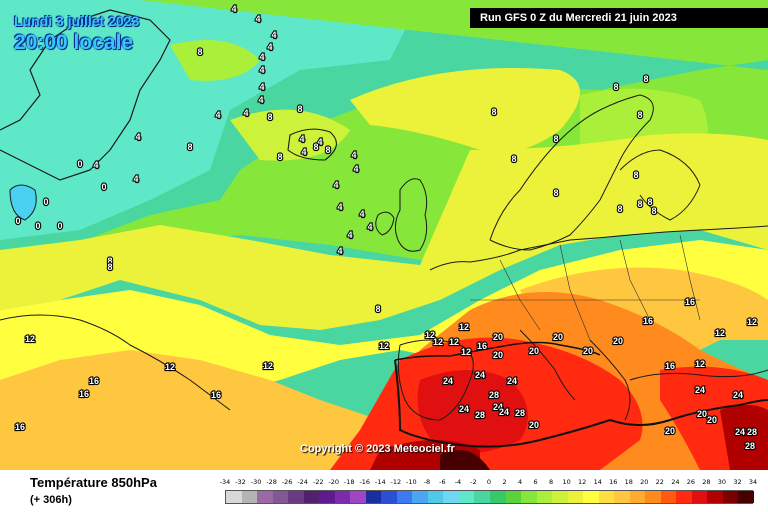 Image resolution: width=768 pixels, height=512 pixels. Describe the element at coordinates (115, 362) in the screenshot. I see `newfoundland-coast` at that location.